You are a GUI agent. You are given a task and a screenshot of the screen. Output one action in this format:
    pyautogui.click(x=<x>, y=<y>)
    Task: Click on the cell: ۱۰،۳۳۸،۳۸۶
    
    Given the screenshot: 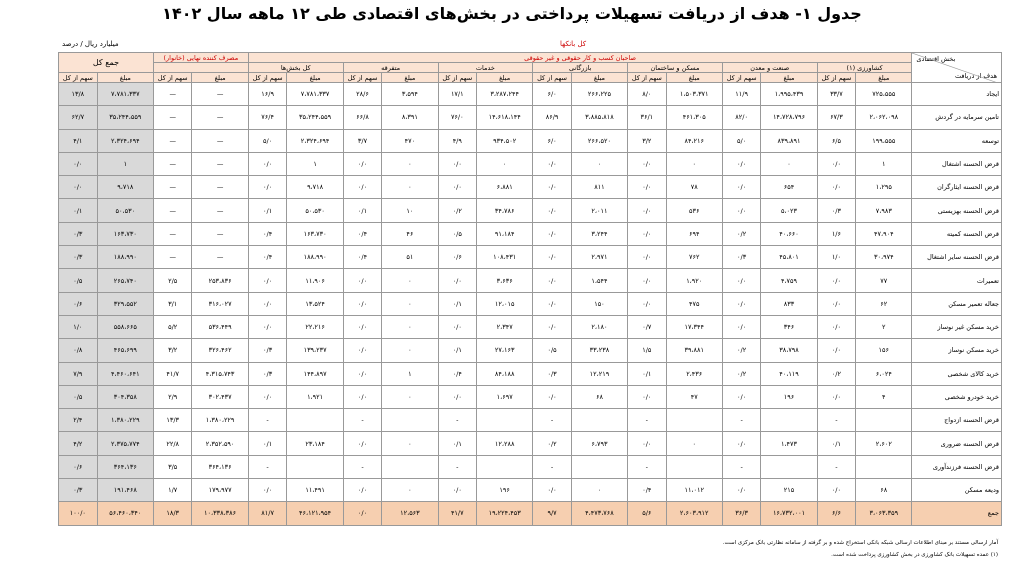 What is the action you would take?
    pyautogui.click(x=220, y=513)
    